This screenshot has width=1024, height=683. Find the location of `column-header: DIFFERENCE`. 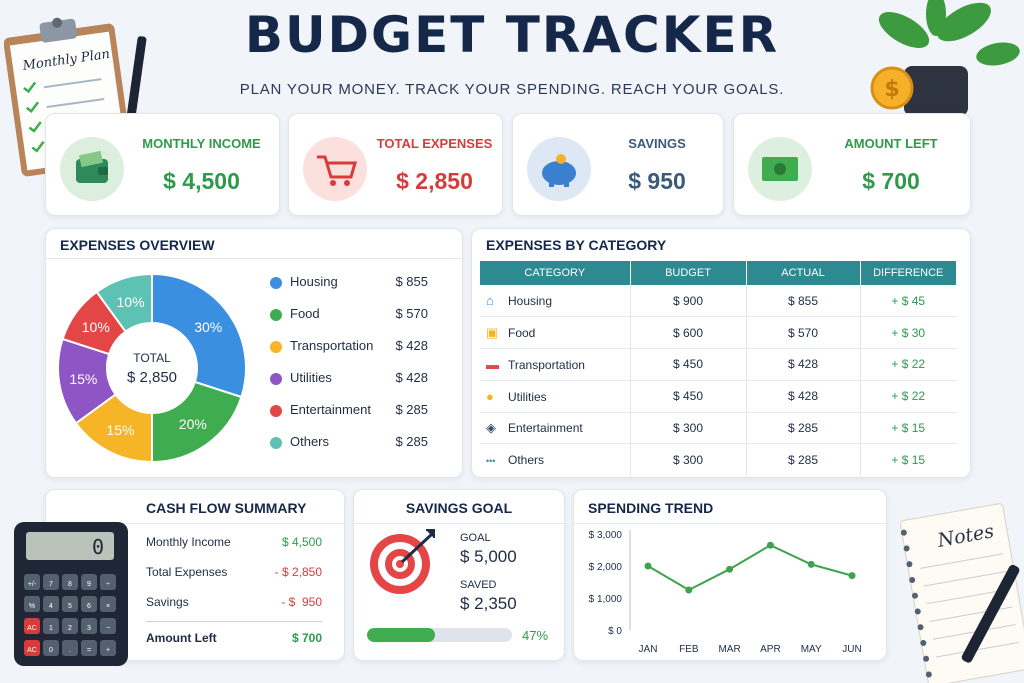

column-header: DIFFERENCE is located at coordinates (908, 273).